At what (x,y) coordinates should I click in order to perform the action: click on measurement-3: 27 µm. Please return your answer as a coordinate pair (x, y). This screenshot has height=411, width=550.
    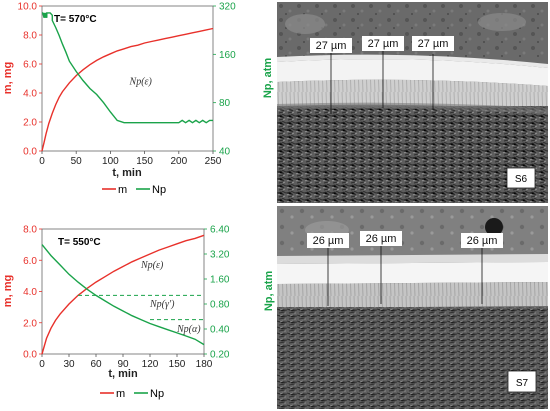
    Looking at the image, I should click on (433, 73).